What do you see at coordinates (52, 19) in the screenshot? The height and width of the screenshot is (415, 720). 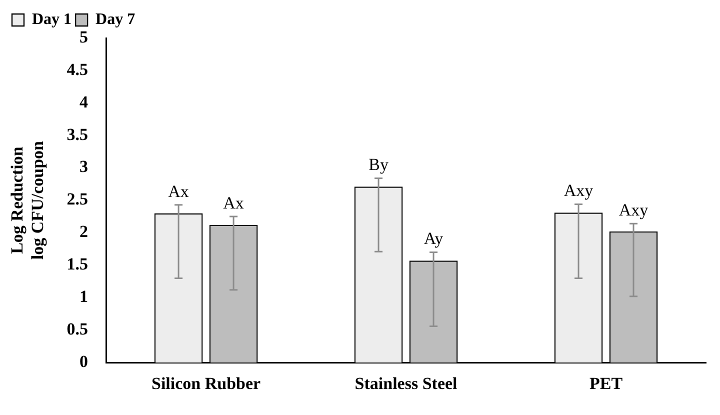 I see `legend-label: Day 1` at bounding box center [52, 19].